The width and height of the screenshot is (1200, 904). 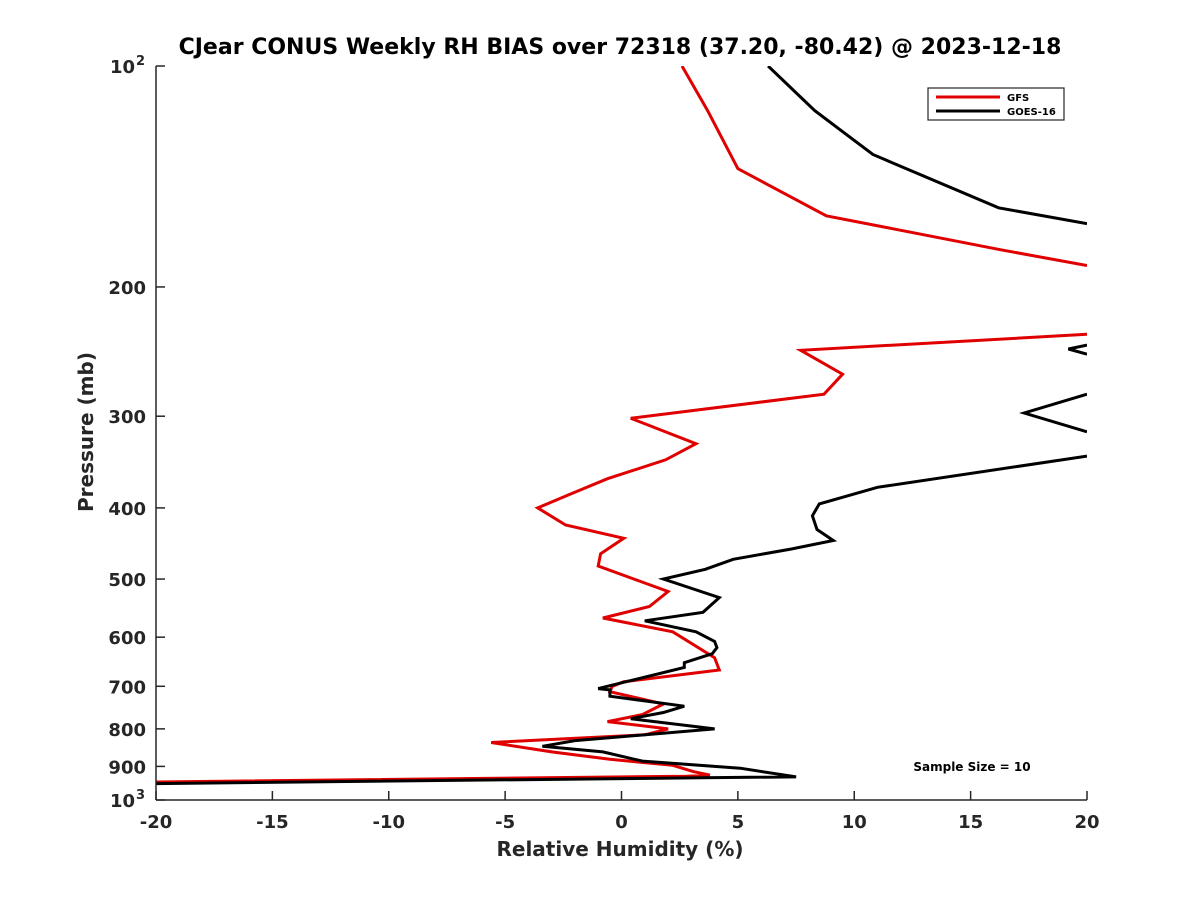 I want to click on y-tick-label: 400, so click(x=127, y=509).